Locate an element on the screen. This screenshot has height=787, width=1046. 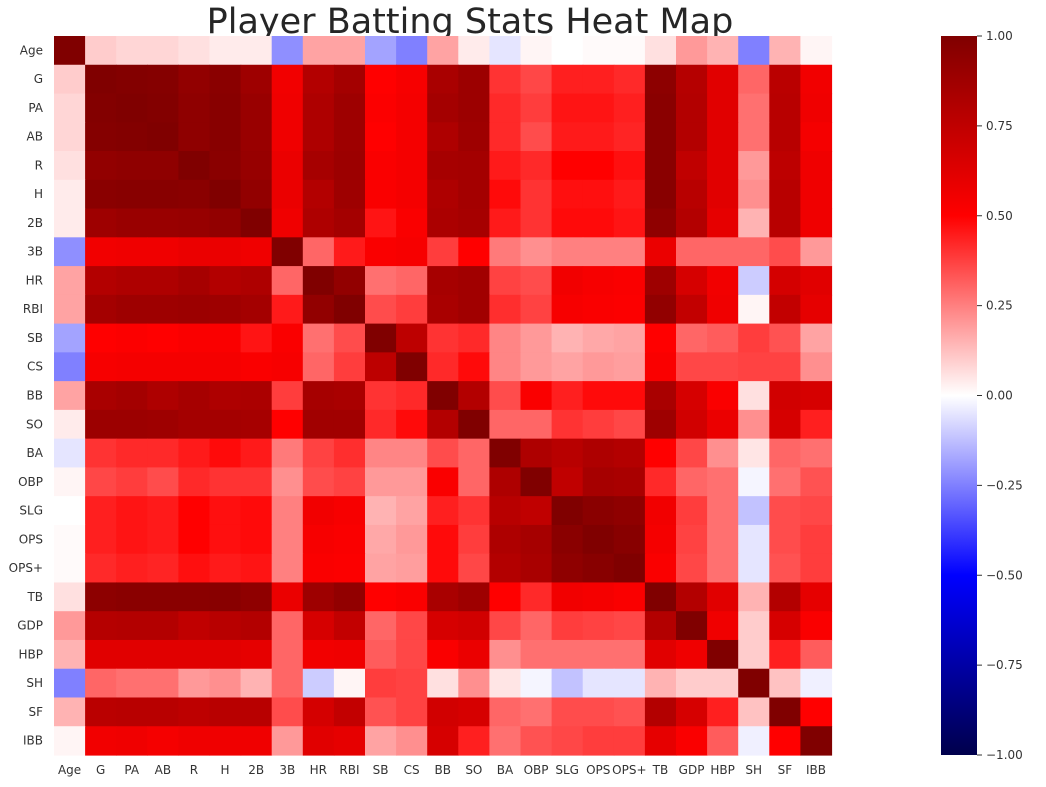
heatmap-cell-GDP-SF is located at coordinates (785, 626).